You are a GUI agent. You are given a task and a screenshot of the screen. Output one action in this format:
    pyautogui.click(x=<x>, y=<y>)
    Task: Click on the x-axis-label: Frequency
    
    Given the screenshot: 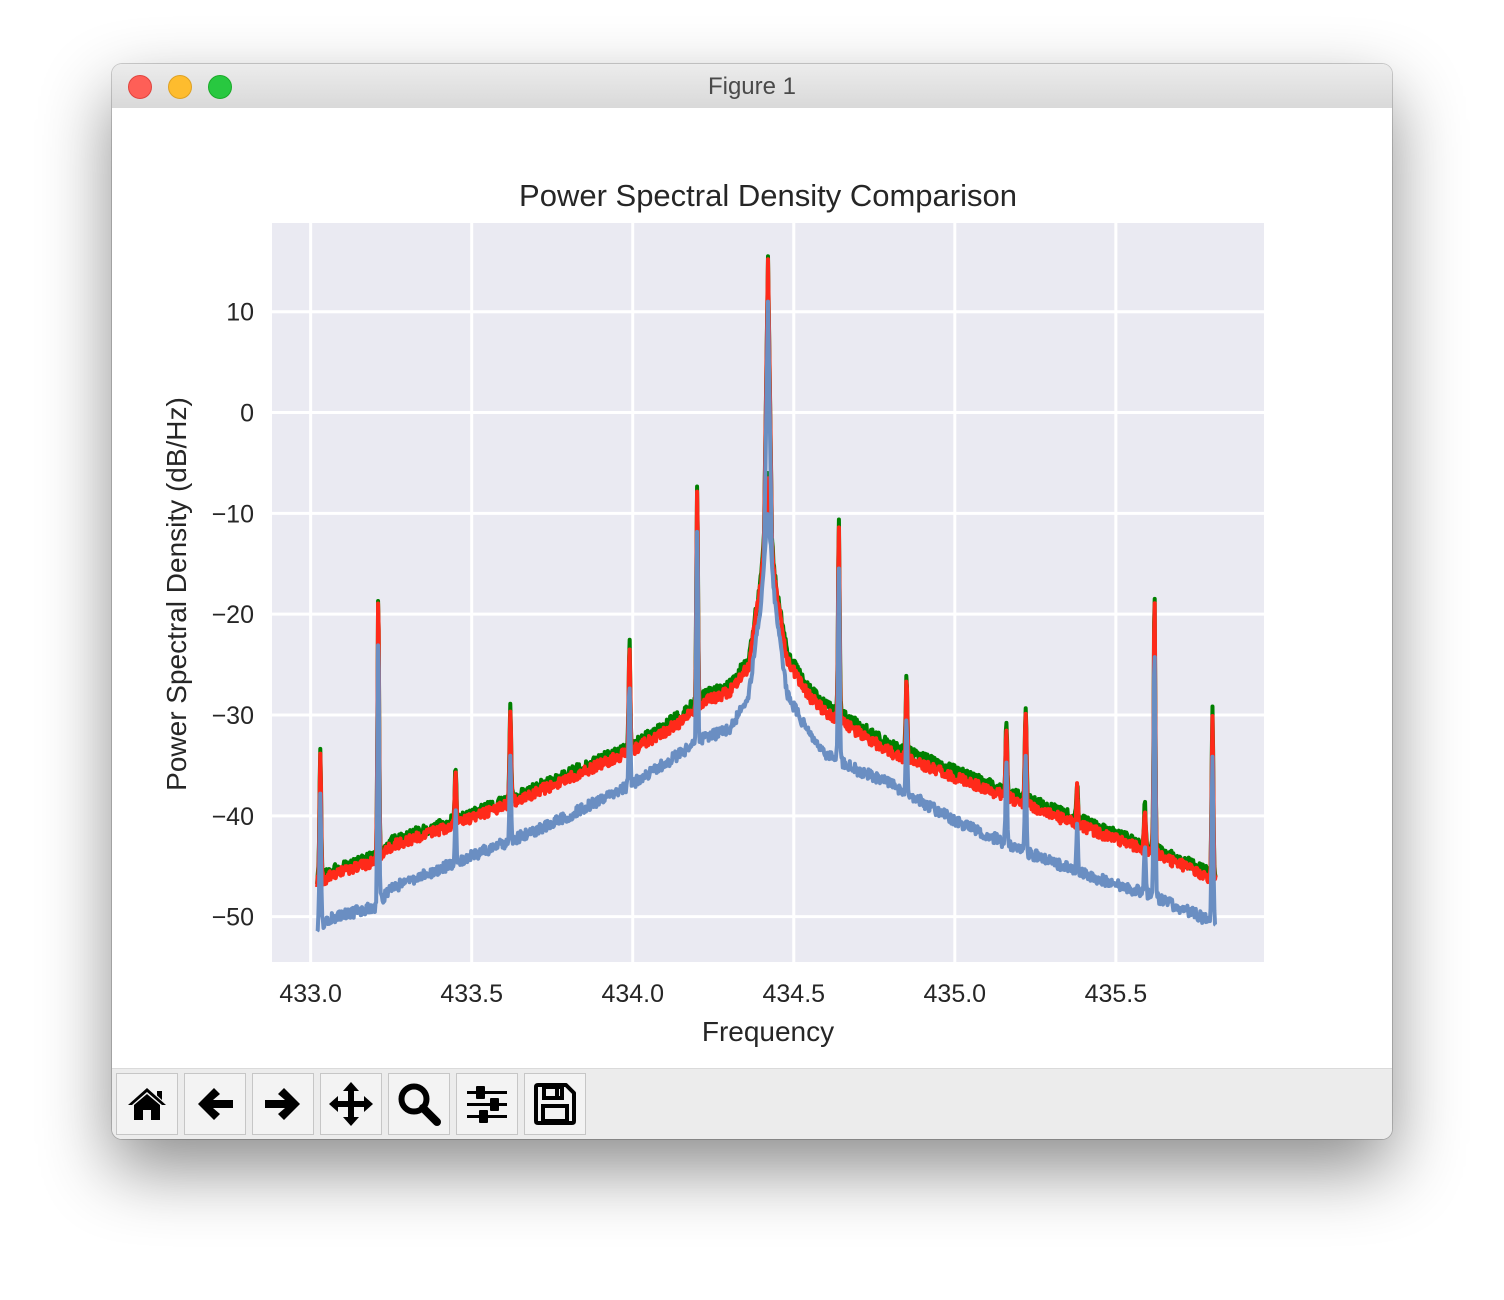 What is the action you would take?
    pyautogui.click(x=768, y=1031)
    